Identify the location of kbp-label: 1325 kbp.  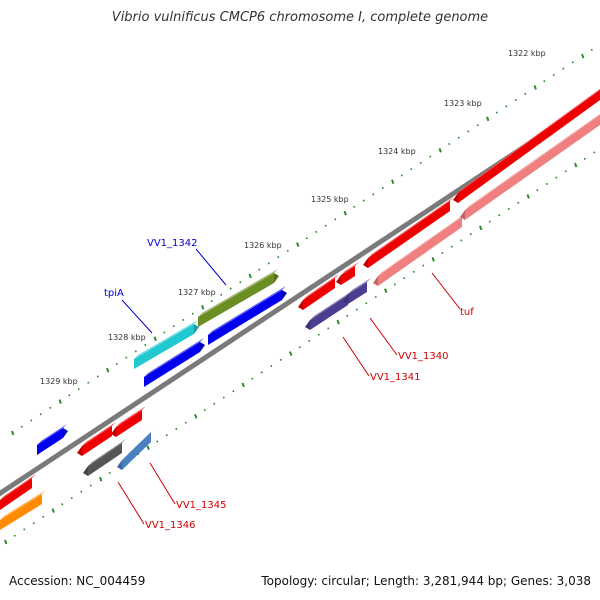
(330, 199).